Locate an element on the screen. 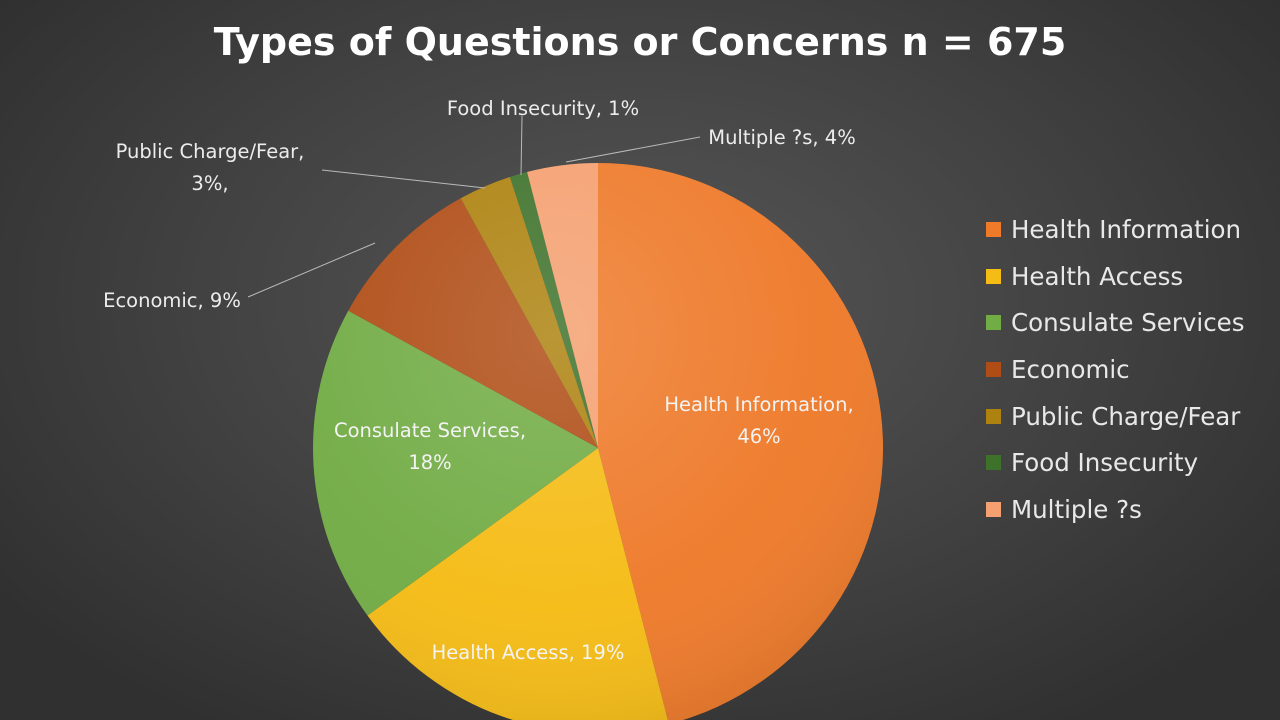  data-label-food-insecurity: Food Insecurity, 1% is located at coordinates (543, 108).